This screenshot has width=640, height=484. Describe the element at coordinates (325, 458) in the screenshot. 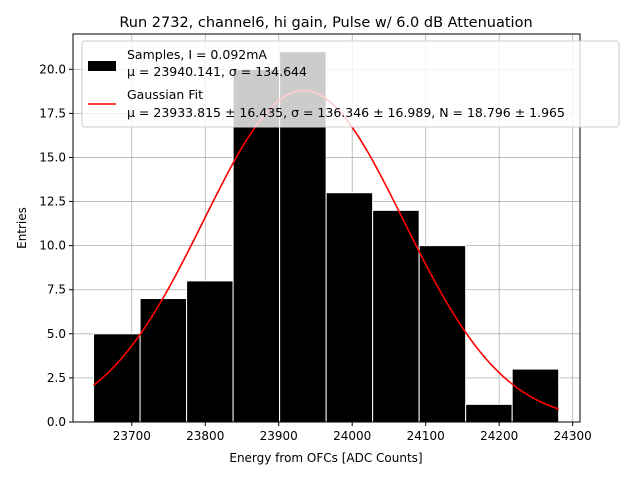

I see `x-axis-label: Energy from OFCs [ADC Counts]` at that location.